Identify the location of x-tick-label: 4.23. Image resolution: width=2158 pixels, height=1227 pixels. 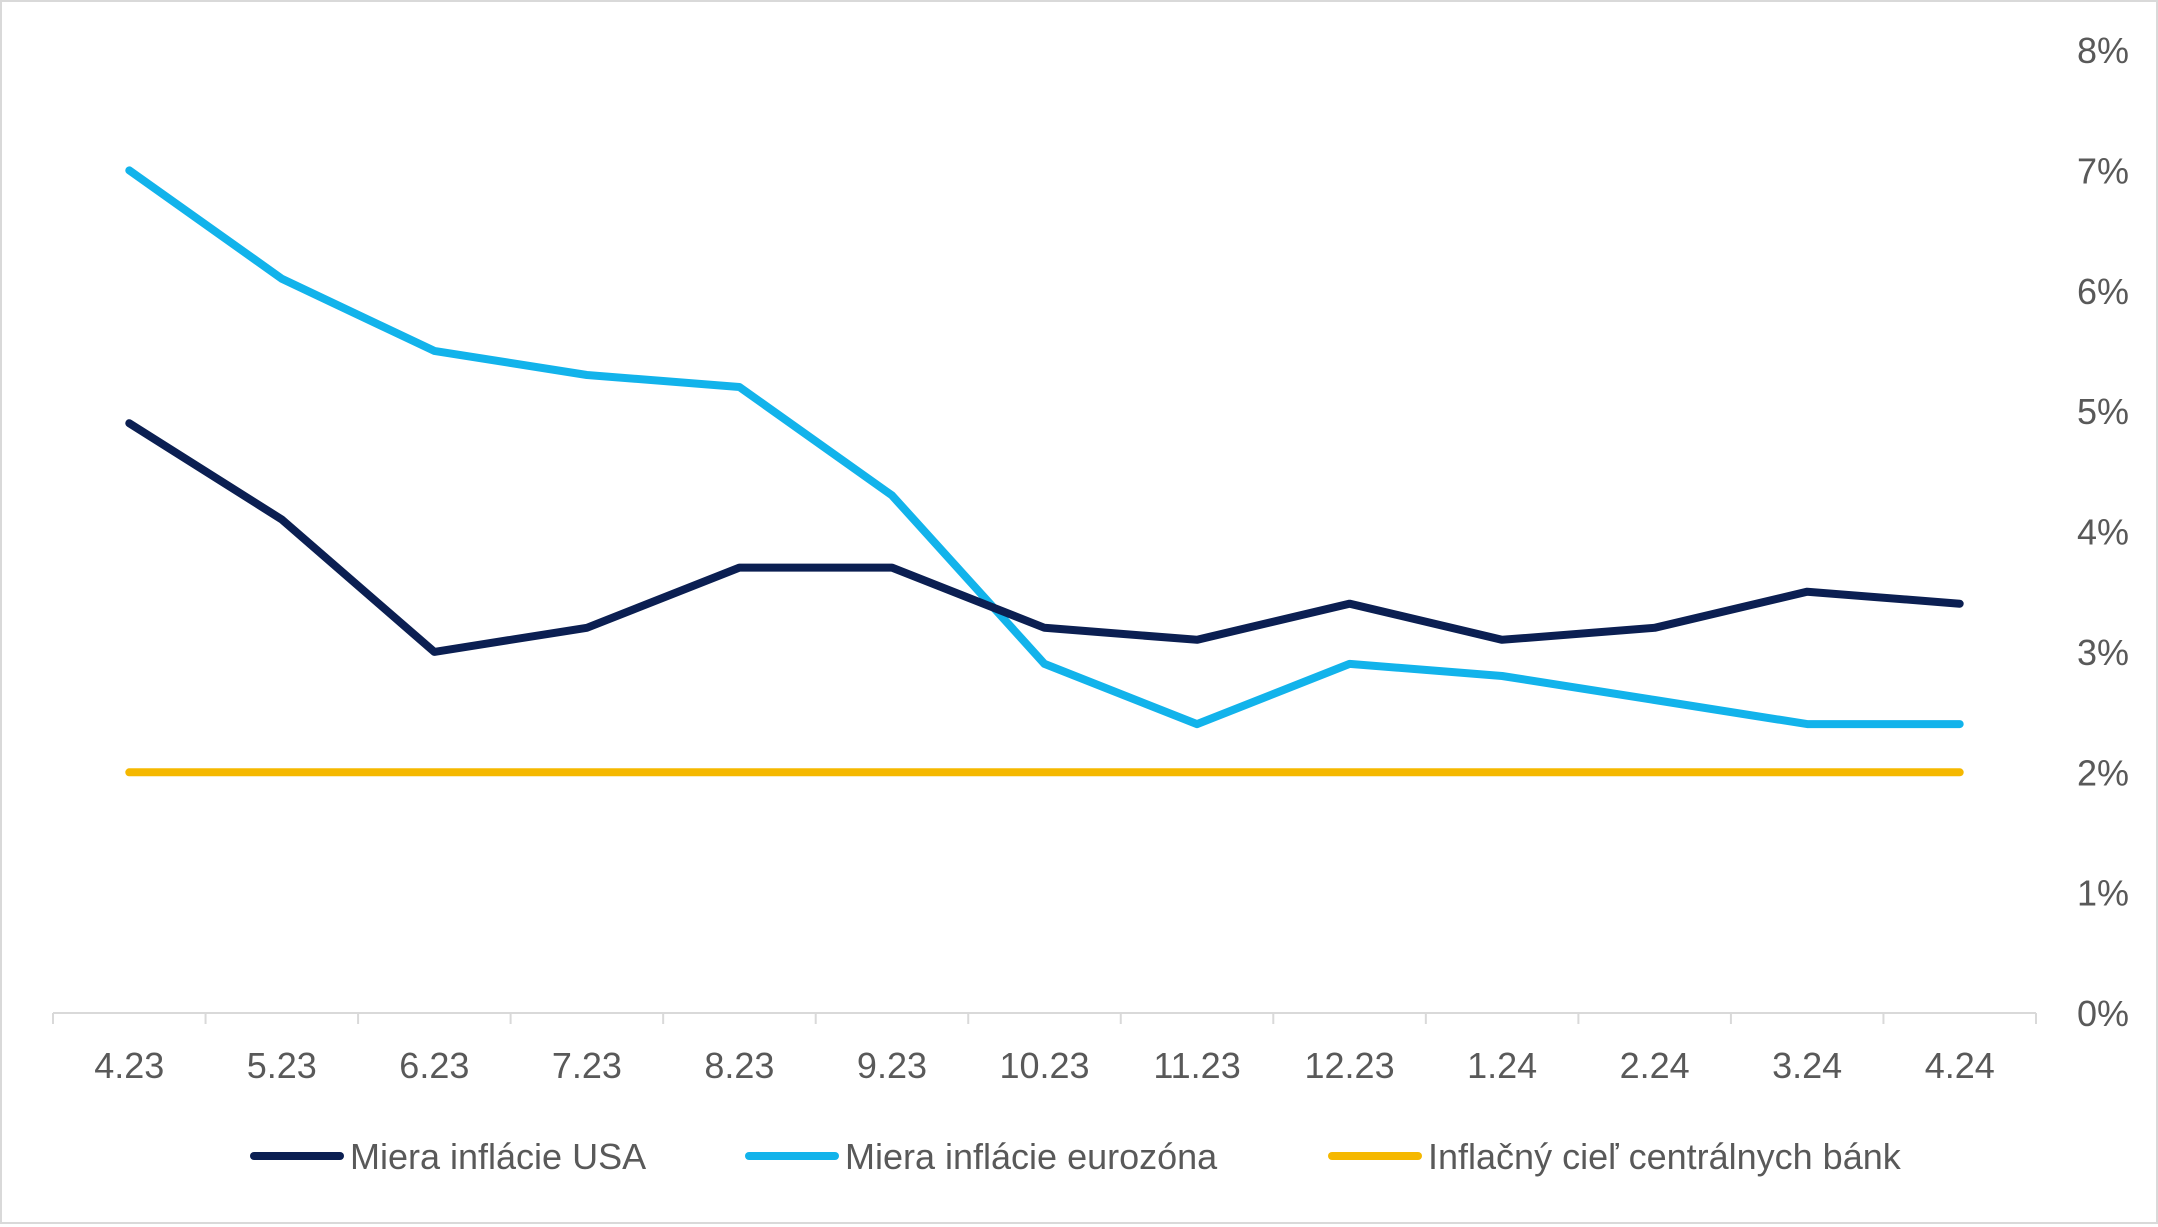
(129, 1065).